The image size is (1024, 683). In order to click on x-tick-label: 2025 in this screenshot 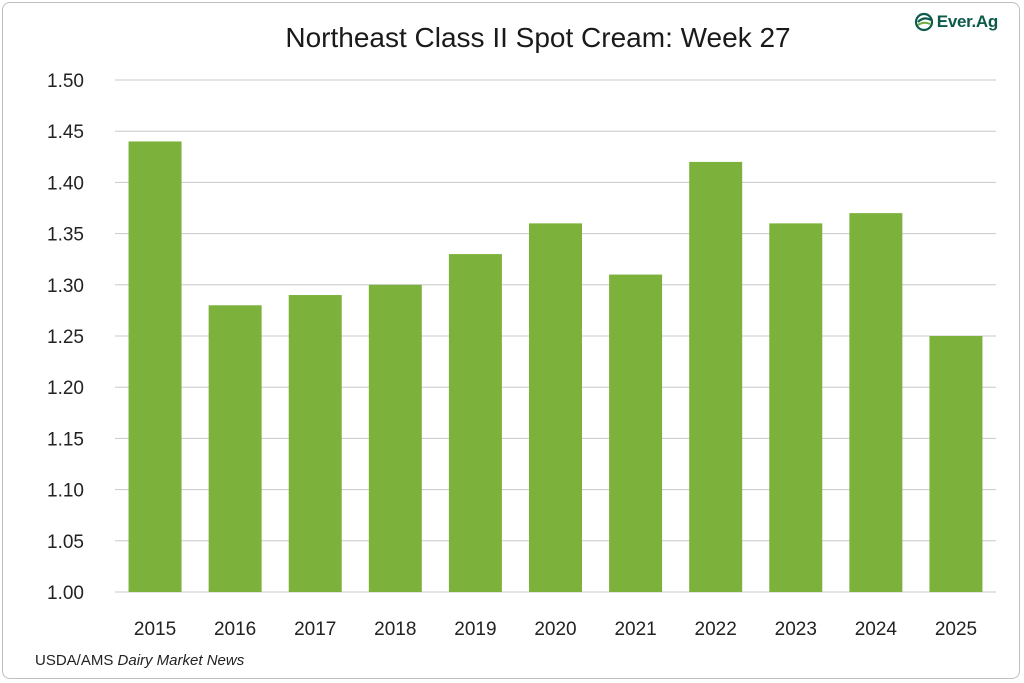, I will do `click(956, 629)`.